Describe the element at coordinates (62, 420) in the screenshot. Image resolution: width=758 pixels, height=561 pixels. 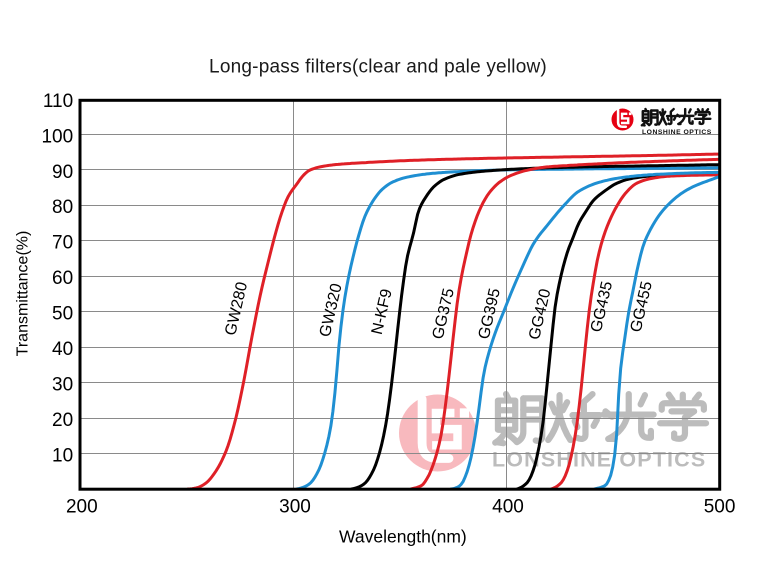
I see `svg-text: 20` at that location.